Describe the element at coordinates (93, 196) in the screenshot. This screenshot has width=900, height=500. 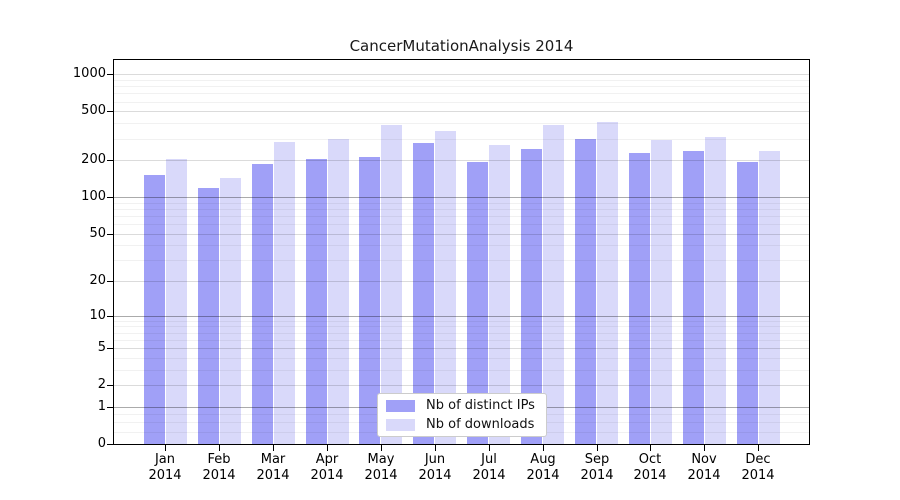
I see `y-tick-label: 100` at that location.